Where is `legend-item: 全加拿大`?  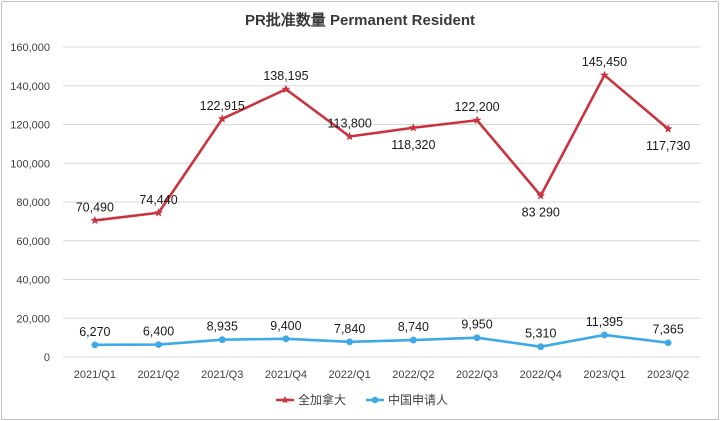 legend-item: 全加拿大 is located at coordinates (311, 399).